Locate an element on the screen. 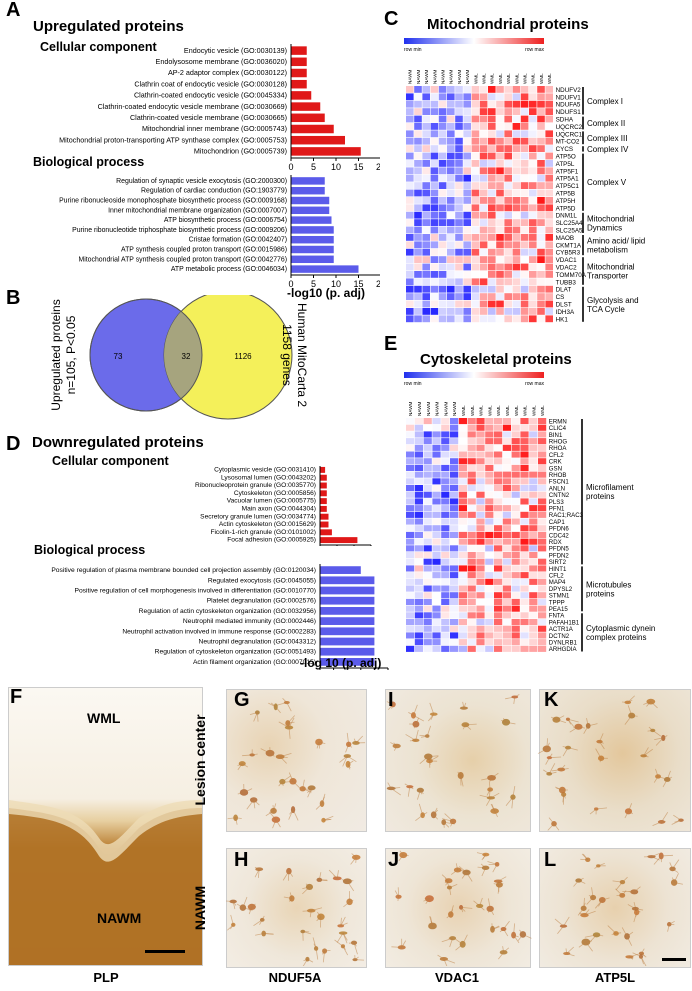 The image size is (692, 991). up-bp-title: Biological process is located at coordinates (89, 162).